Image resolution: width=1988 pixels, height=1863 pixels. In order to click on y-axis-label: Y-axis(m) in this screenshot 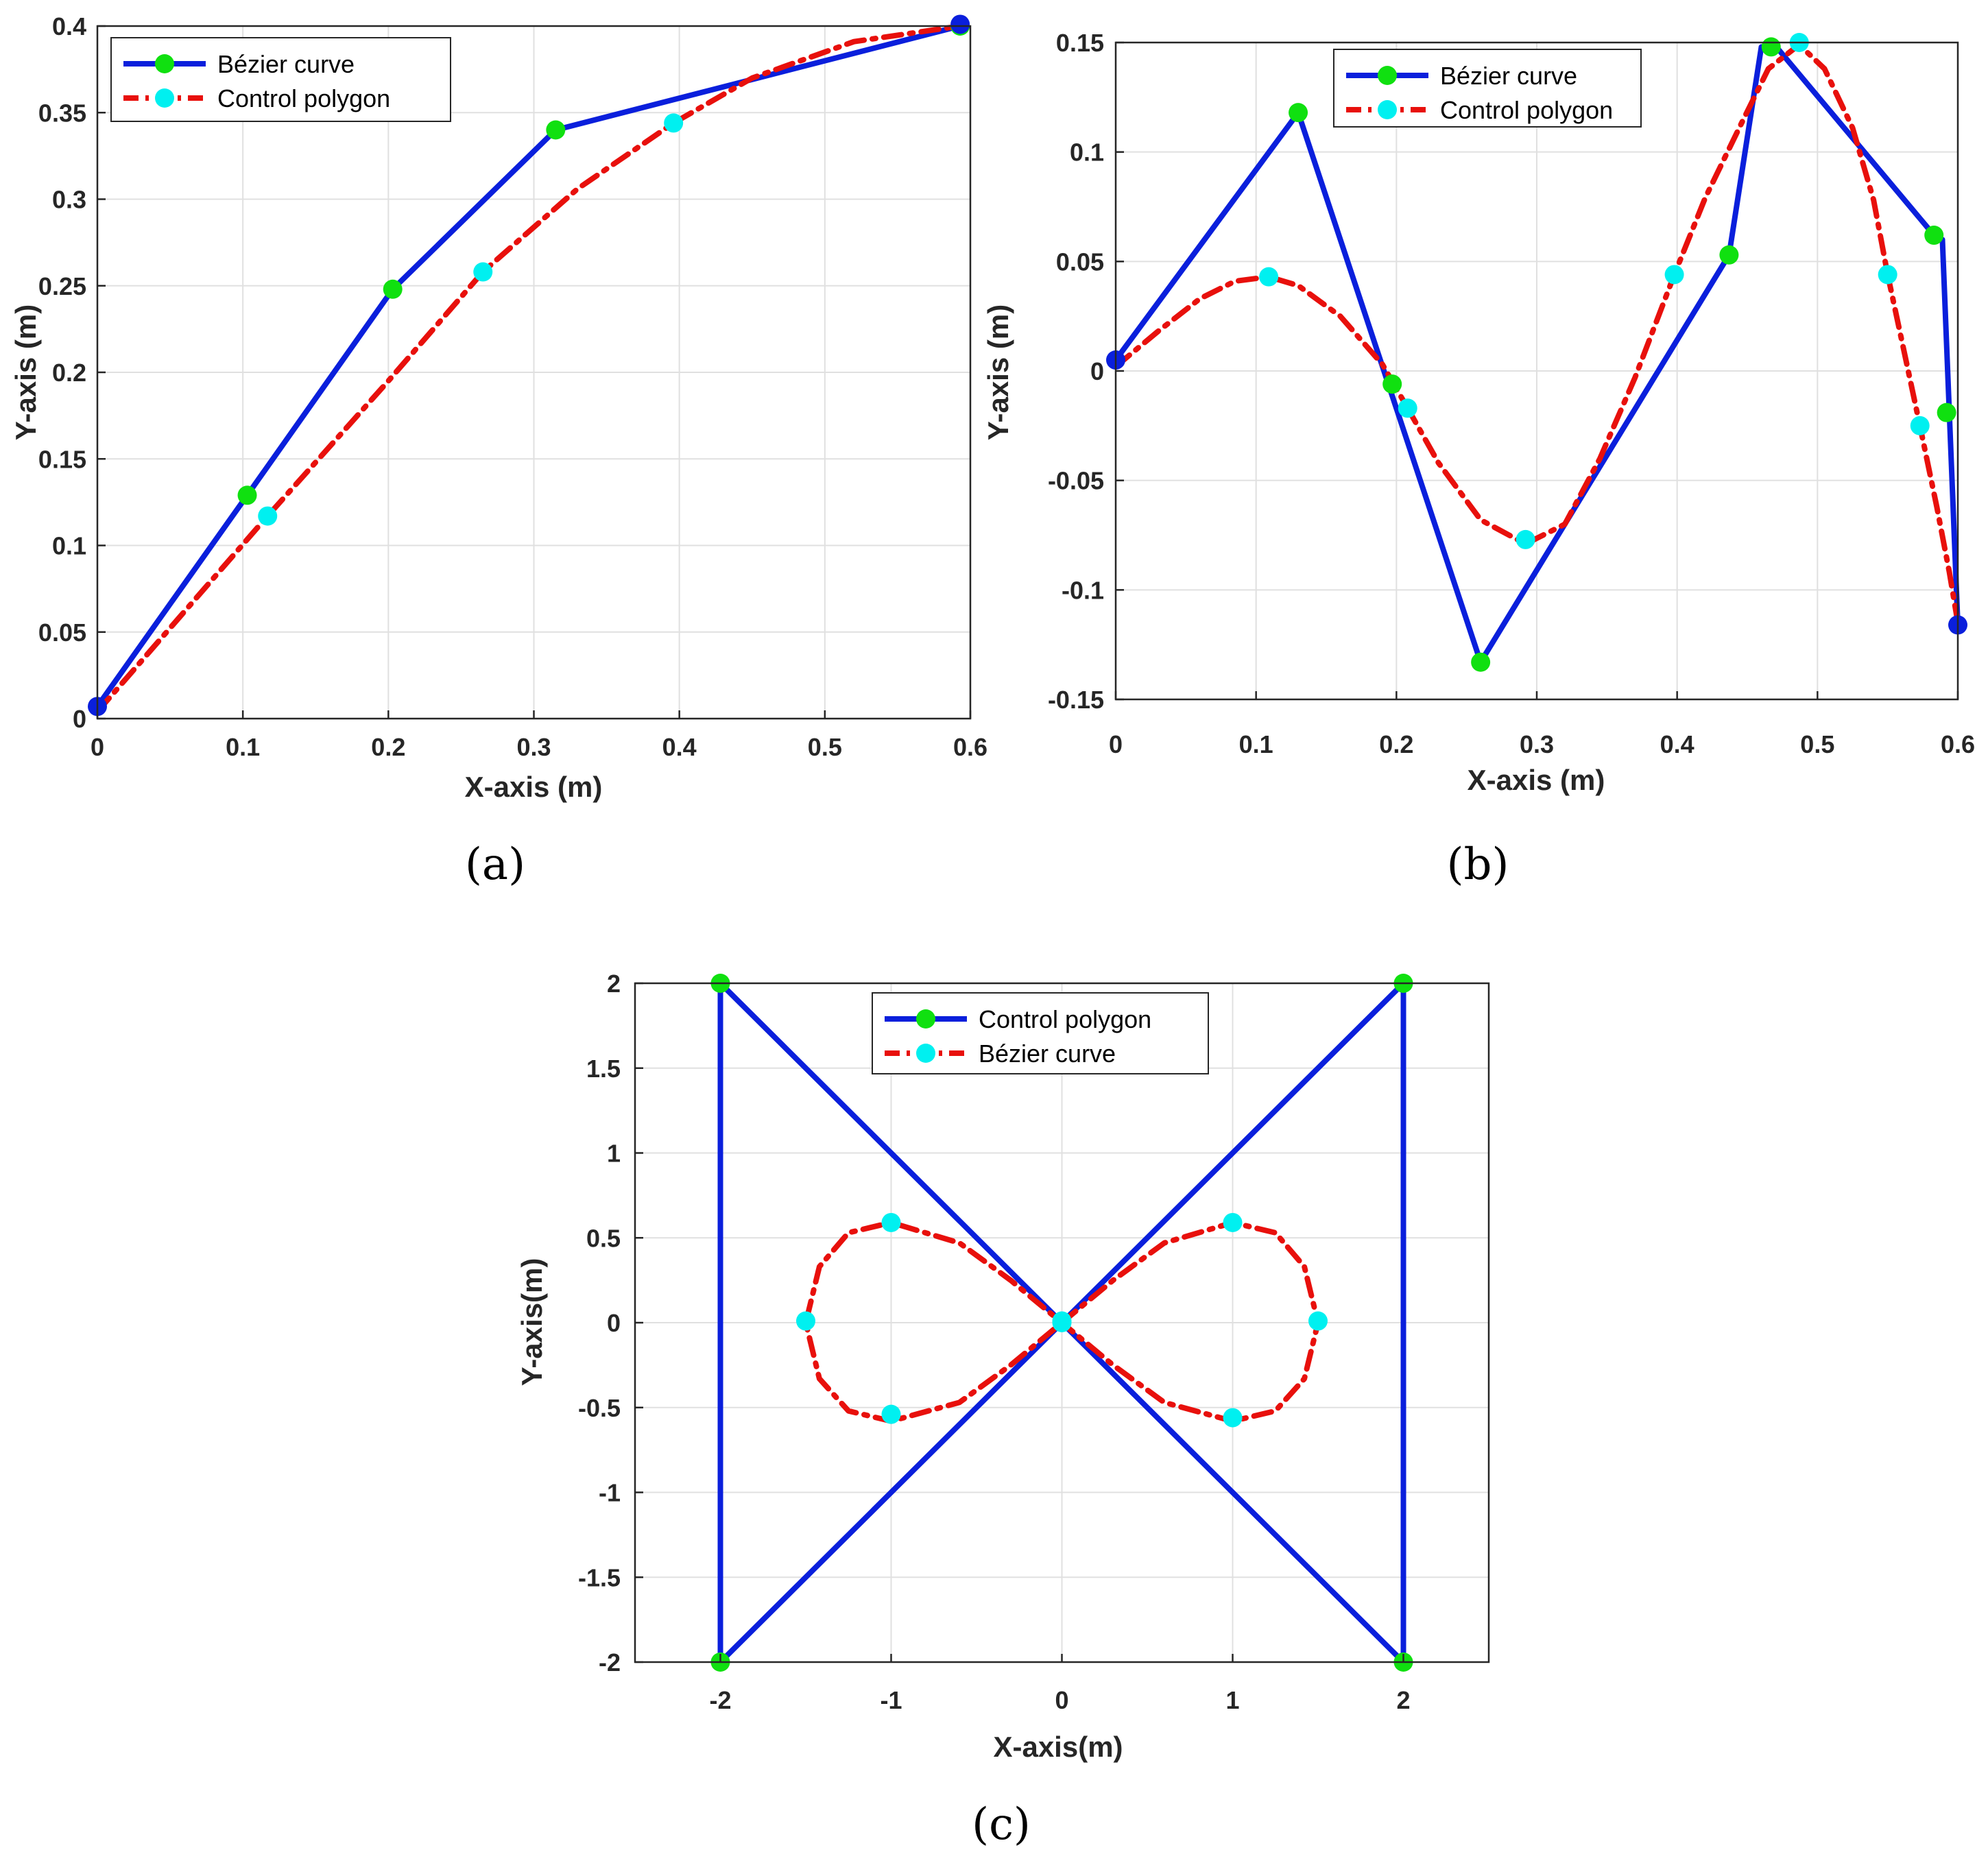, I will do `click(532, 1322)`.